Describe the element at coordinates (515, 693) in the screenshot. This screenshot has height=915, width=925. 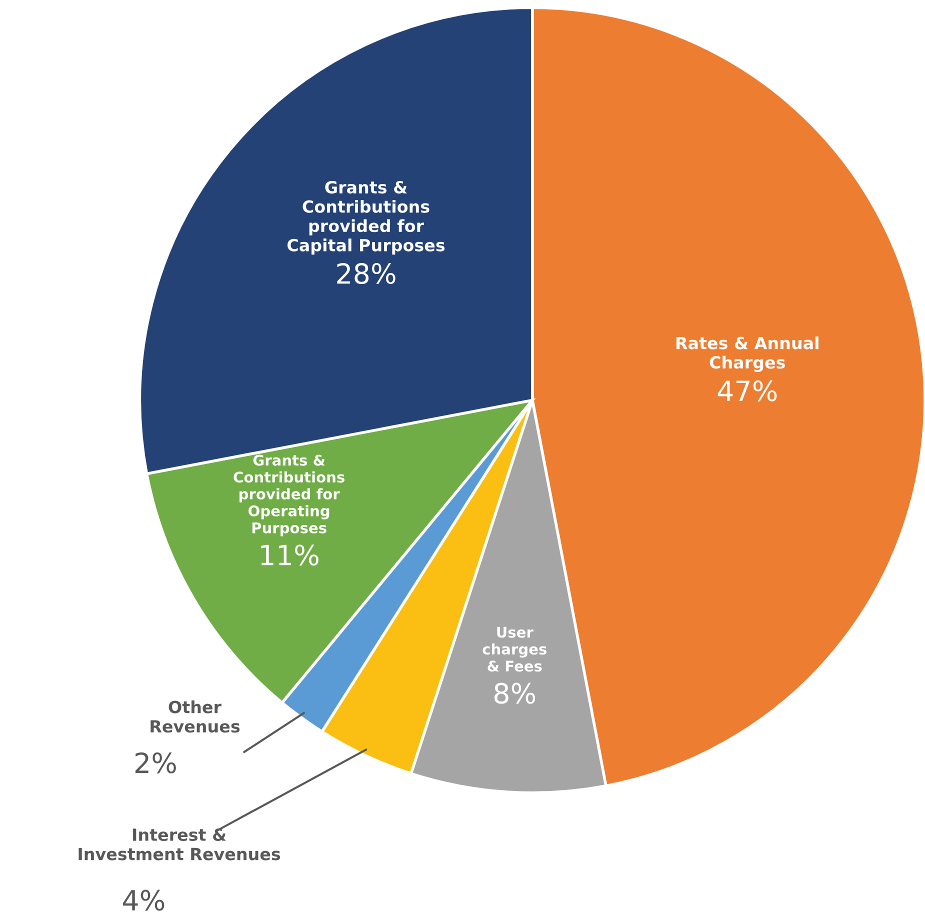
I see `data-label: 8%` at that location.